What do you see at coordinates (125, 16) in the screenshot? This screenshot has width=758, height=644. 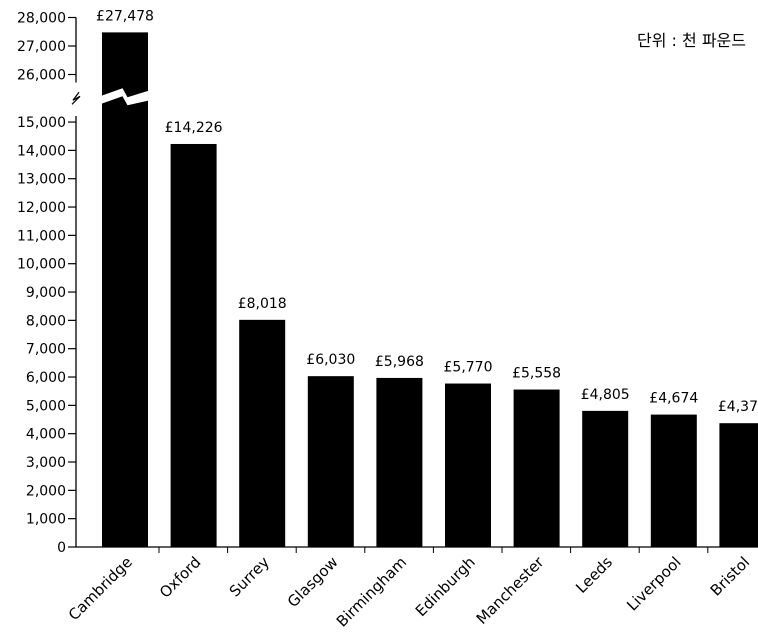 I see `data-label: £27,478` at bounding box center [125, 16].